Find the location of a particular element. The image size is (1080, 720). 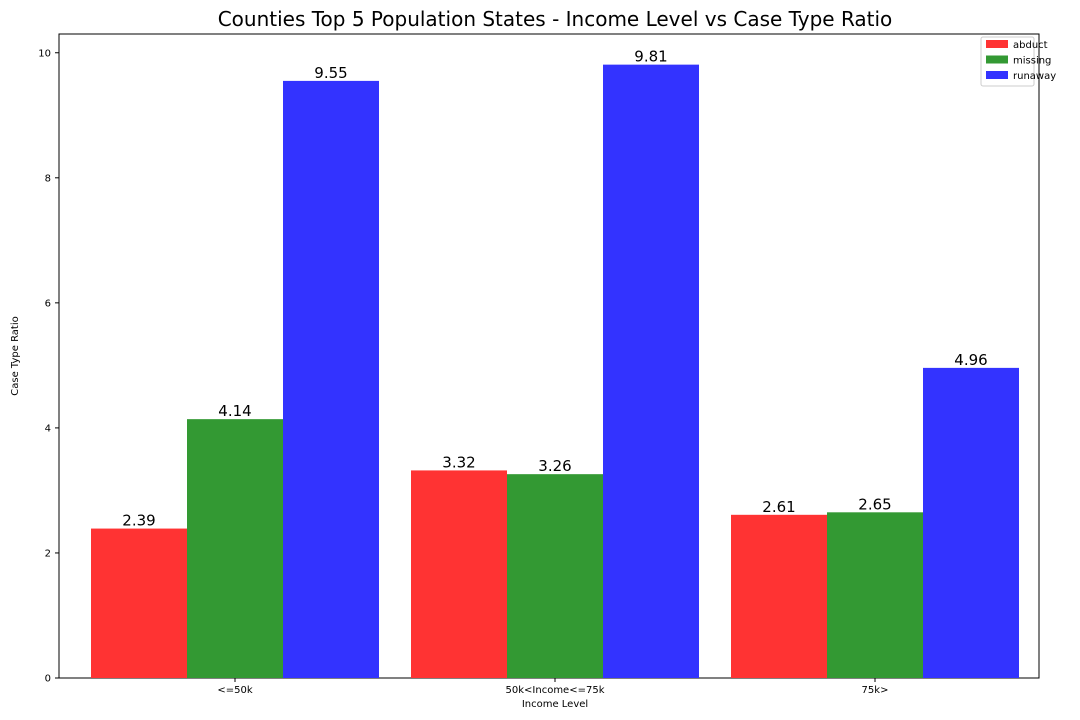

x-axis-label: Income Level is located at coordinates (555, 704).